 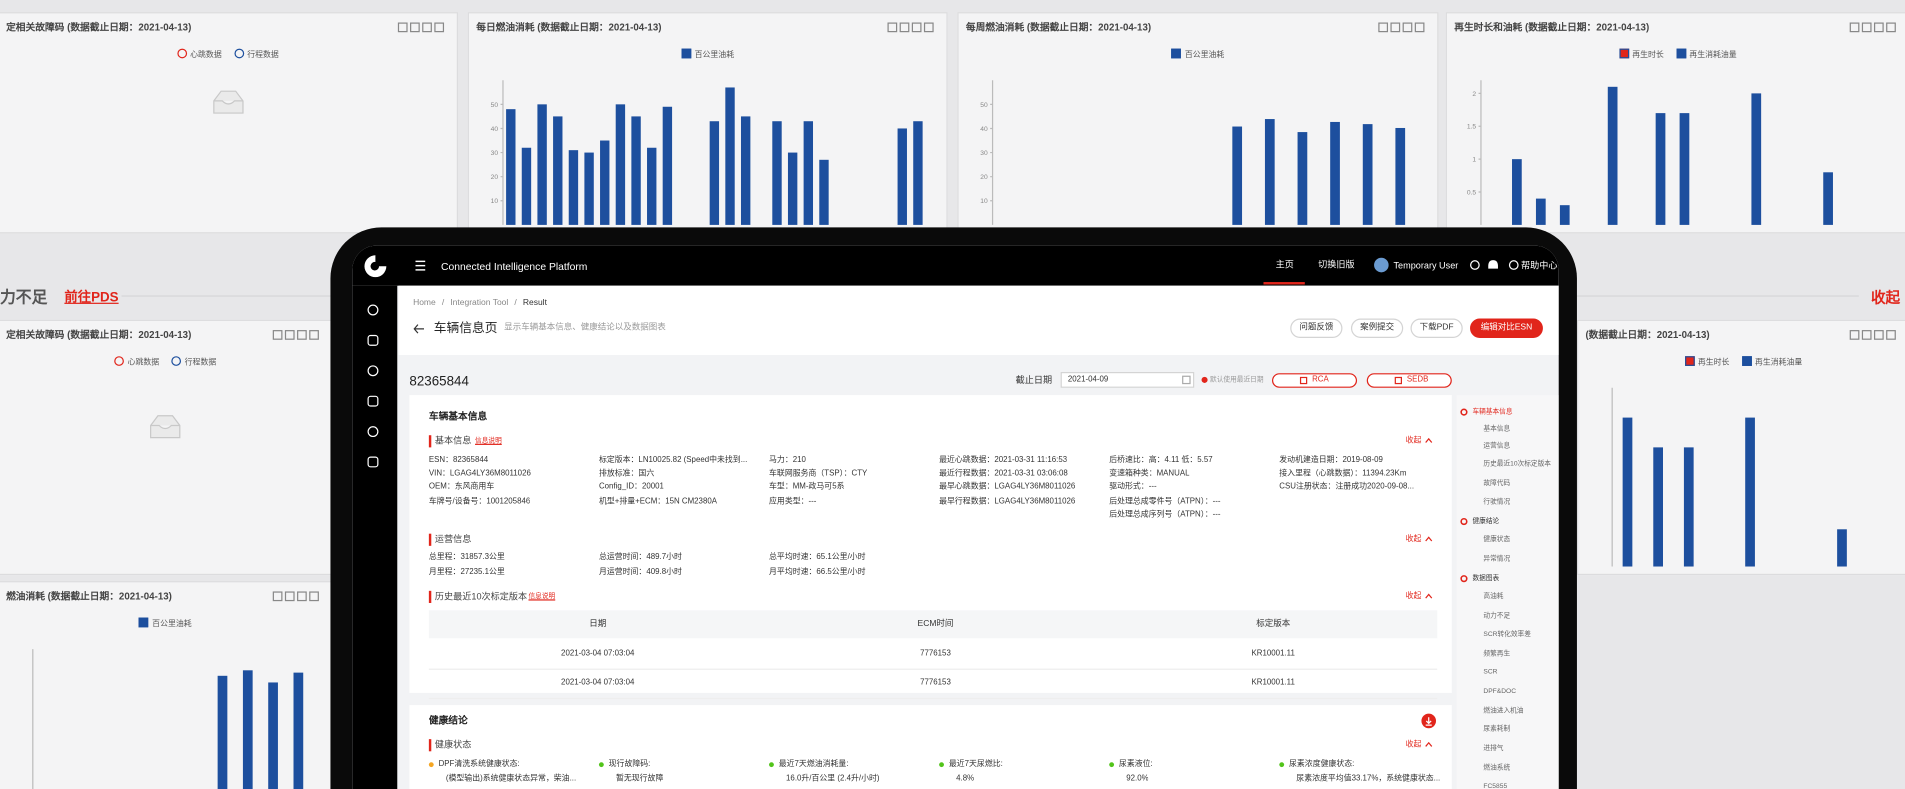 I want to click on status-dot, so click(x=431, y=765).